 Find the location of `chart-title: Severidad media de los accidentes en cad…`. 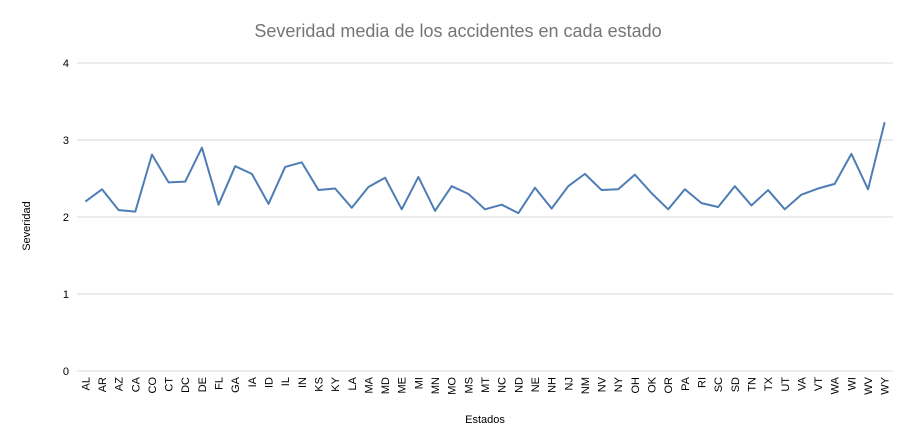

chart-title: Severidad media de los accidentes en cad… is located at coordinates (457, 31).